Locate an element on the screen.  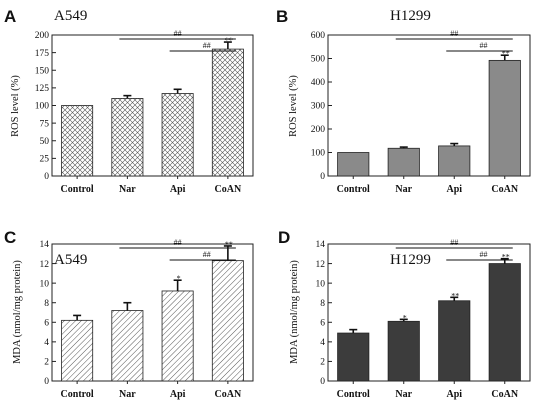
y-tick-label: 500 is located at coordinates (318, 60).